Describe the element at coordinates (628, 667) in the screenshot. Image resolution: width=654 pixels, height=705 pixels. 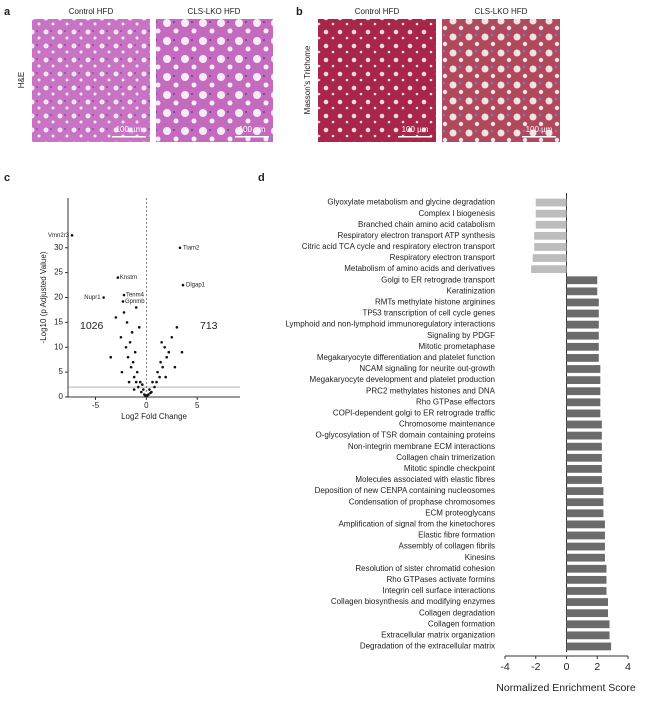
I see `x-tick-label: 4` at that location.